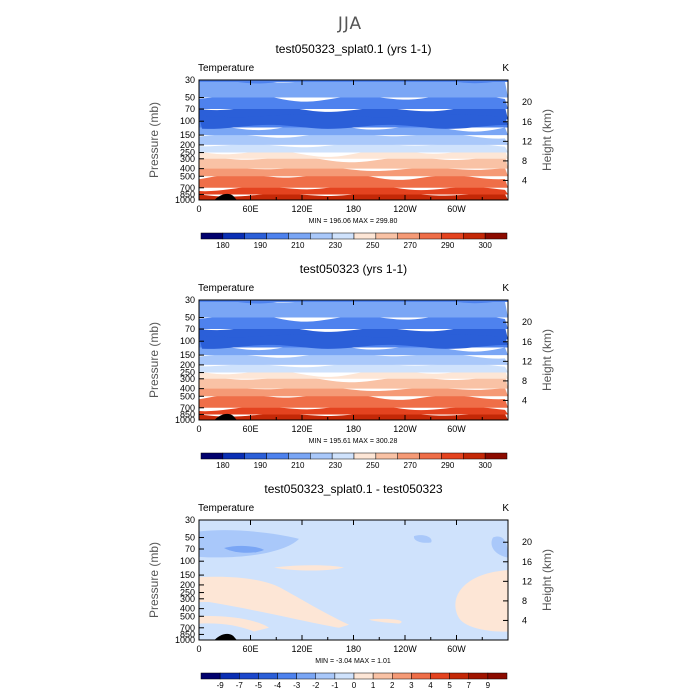  What do you see at coordinates (353, 661) in the screenshot?
I see `stats-text: MIN = -3.04 MAX = 1.01` at bounding box center [353, 661].